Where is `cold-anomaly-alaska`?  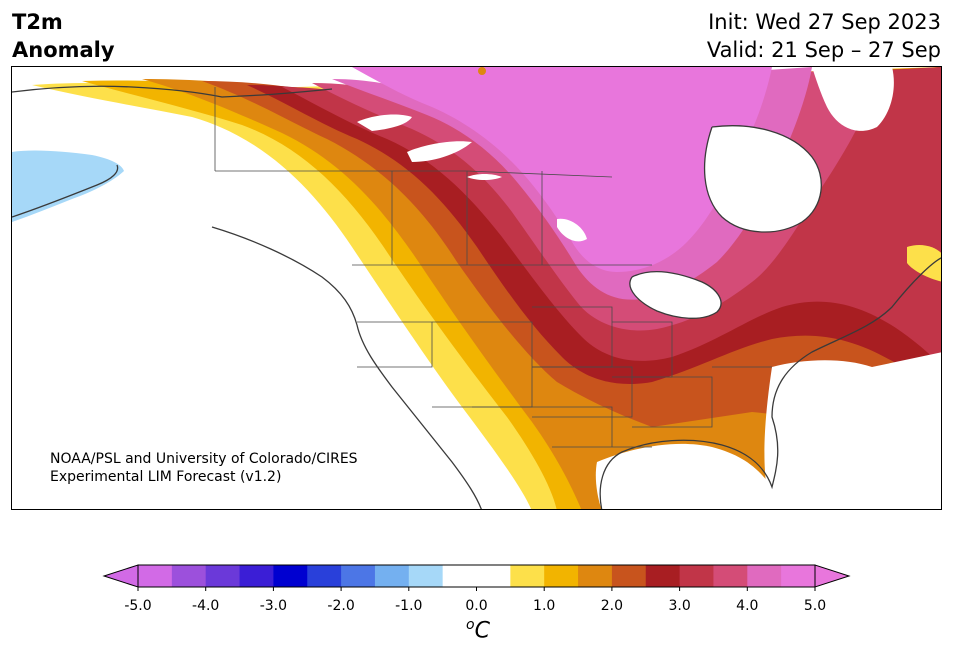
cold-anomaly-alaska is located at coordinates (68, 186).